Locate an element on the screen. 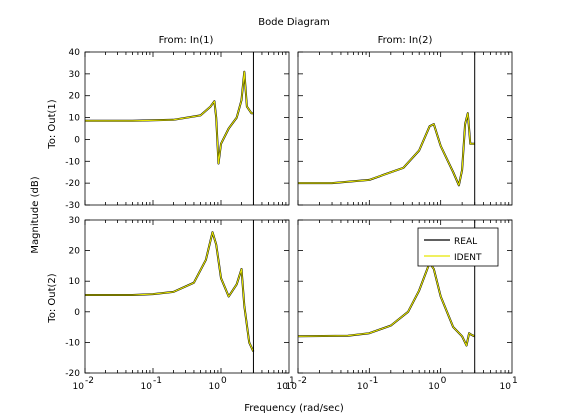 The image size is (561, 420). legend-box is located at coordinates (458, 247).